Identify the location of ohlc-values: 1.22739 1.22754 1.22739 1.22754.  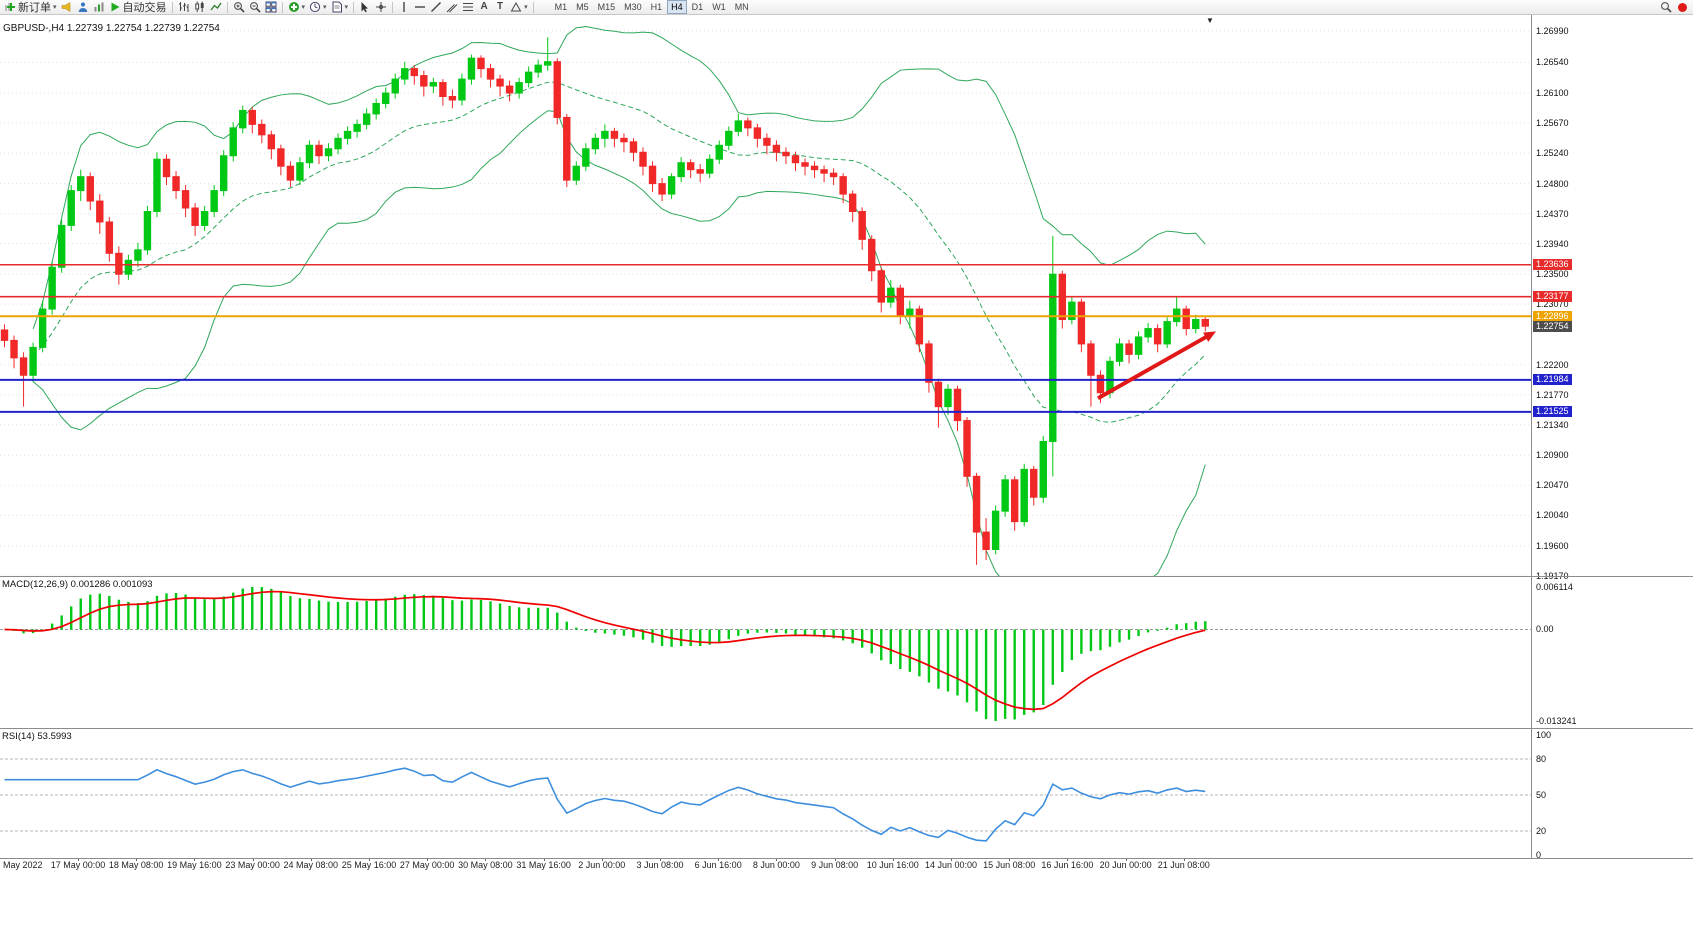
(143, 28).